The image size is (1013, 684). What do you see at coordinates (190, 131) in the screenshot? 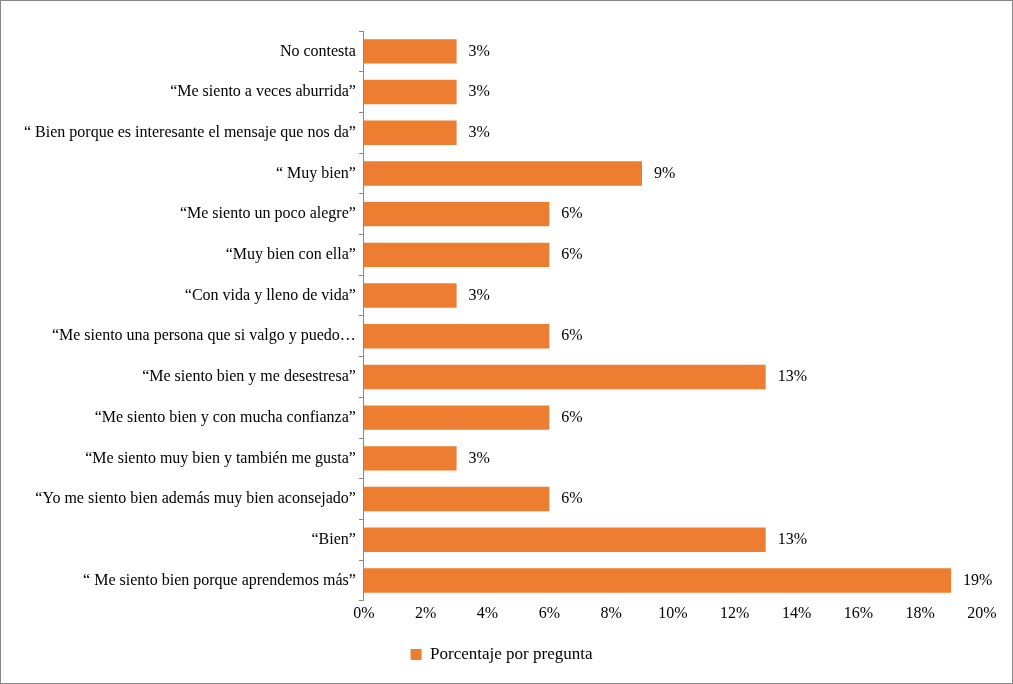
I see `y-tick-label: “ Bien porque es interesante el mensaje que nos da”` at bounding box center [190, 131].